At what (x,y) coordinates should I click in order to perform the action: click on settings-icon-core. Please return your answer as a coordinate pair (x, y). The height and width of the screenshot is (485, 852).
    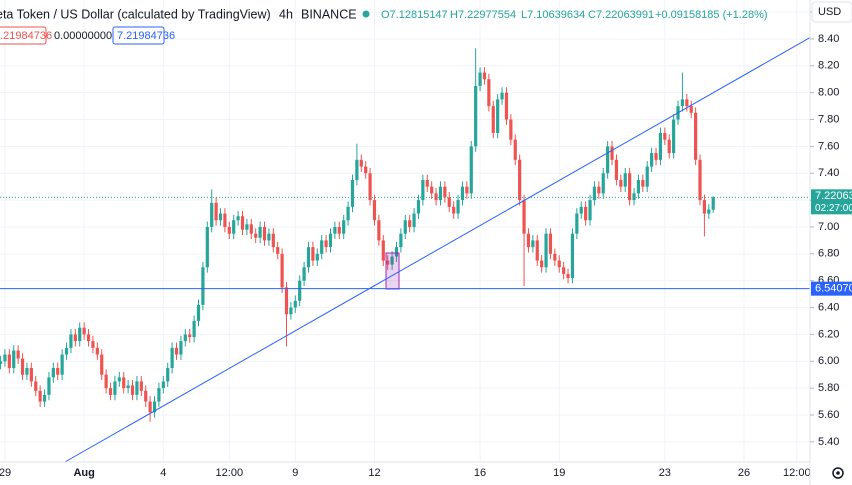
    Looking at the image, I should click on (838, 473).